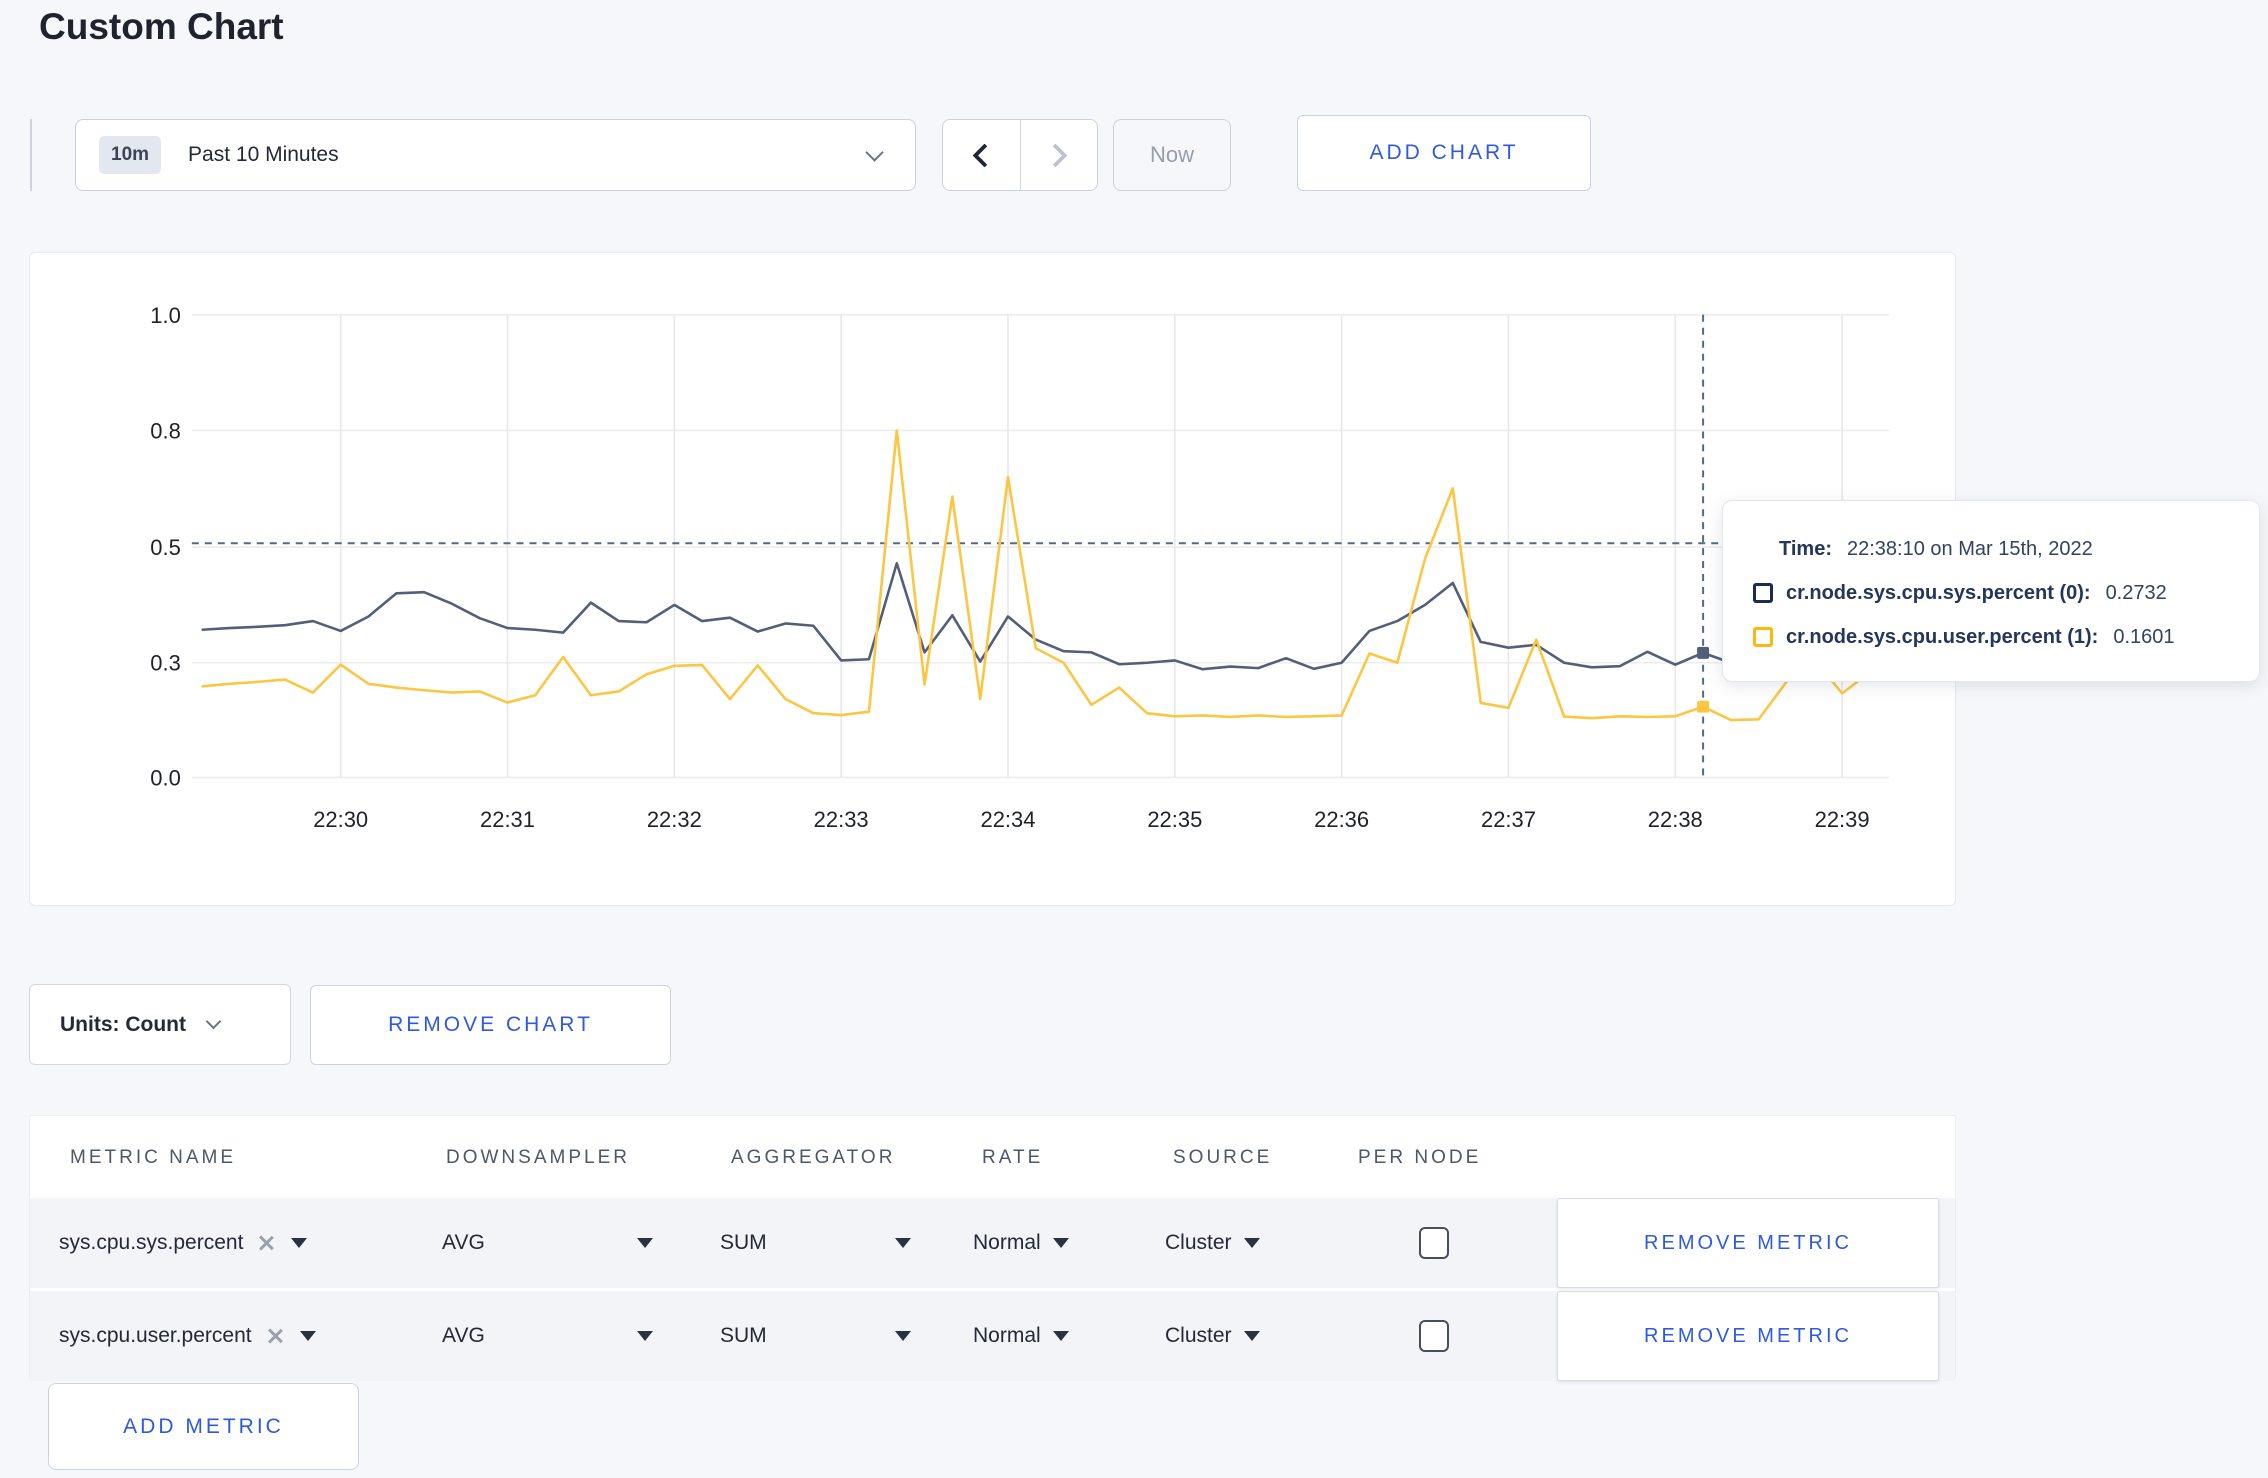  Describe the element at coordinates (165, 430) in the screenshot. I see `svg-text: 0.8` at that location.